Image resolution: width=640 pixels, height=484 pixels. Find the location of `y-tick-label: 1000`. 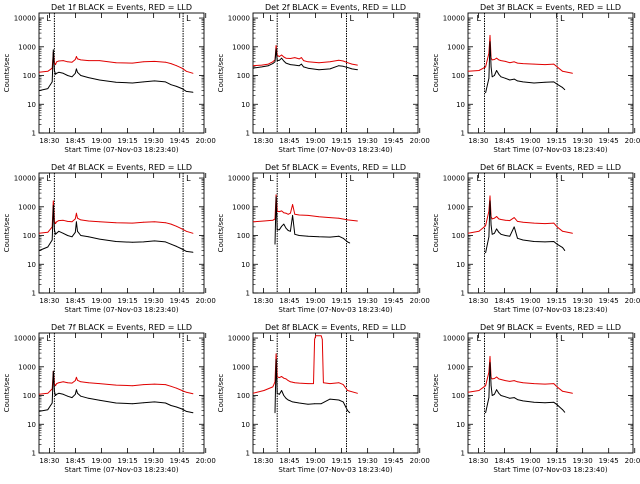

y-tick-label: 1000 is located at coordinates (456, 47).